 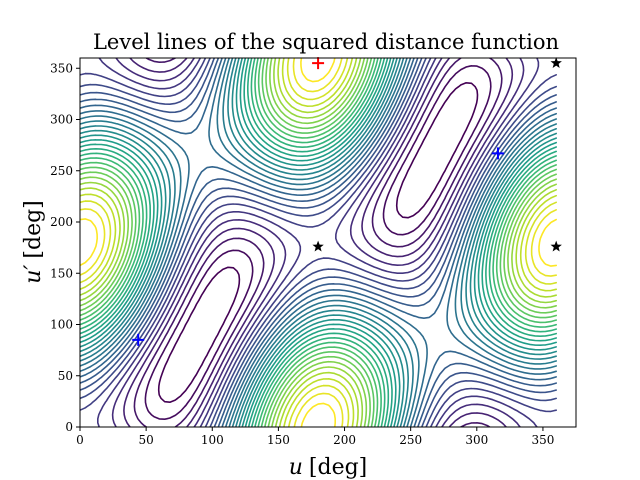 I want to click on y-tick-label: 0, so click(x=69, y=427).